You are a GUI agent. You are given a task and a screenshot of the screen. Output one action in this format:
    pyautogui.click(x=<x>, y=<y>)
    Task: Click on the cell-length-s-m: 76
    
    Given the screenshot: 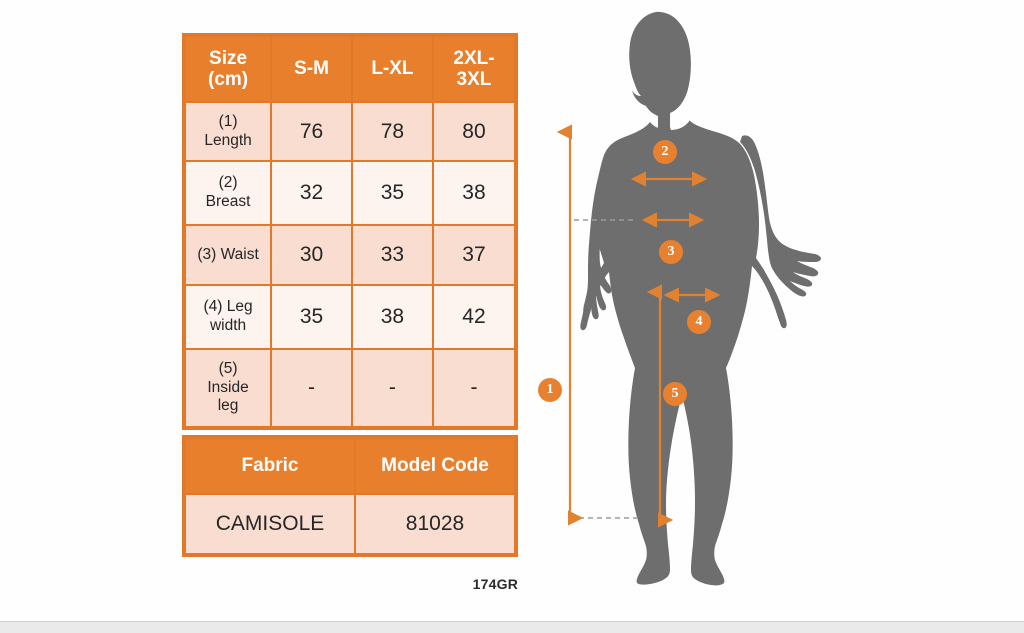 What is the action you would take?
    pyautogui.click(x=311, y=131)
    